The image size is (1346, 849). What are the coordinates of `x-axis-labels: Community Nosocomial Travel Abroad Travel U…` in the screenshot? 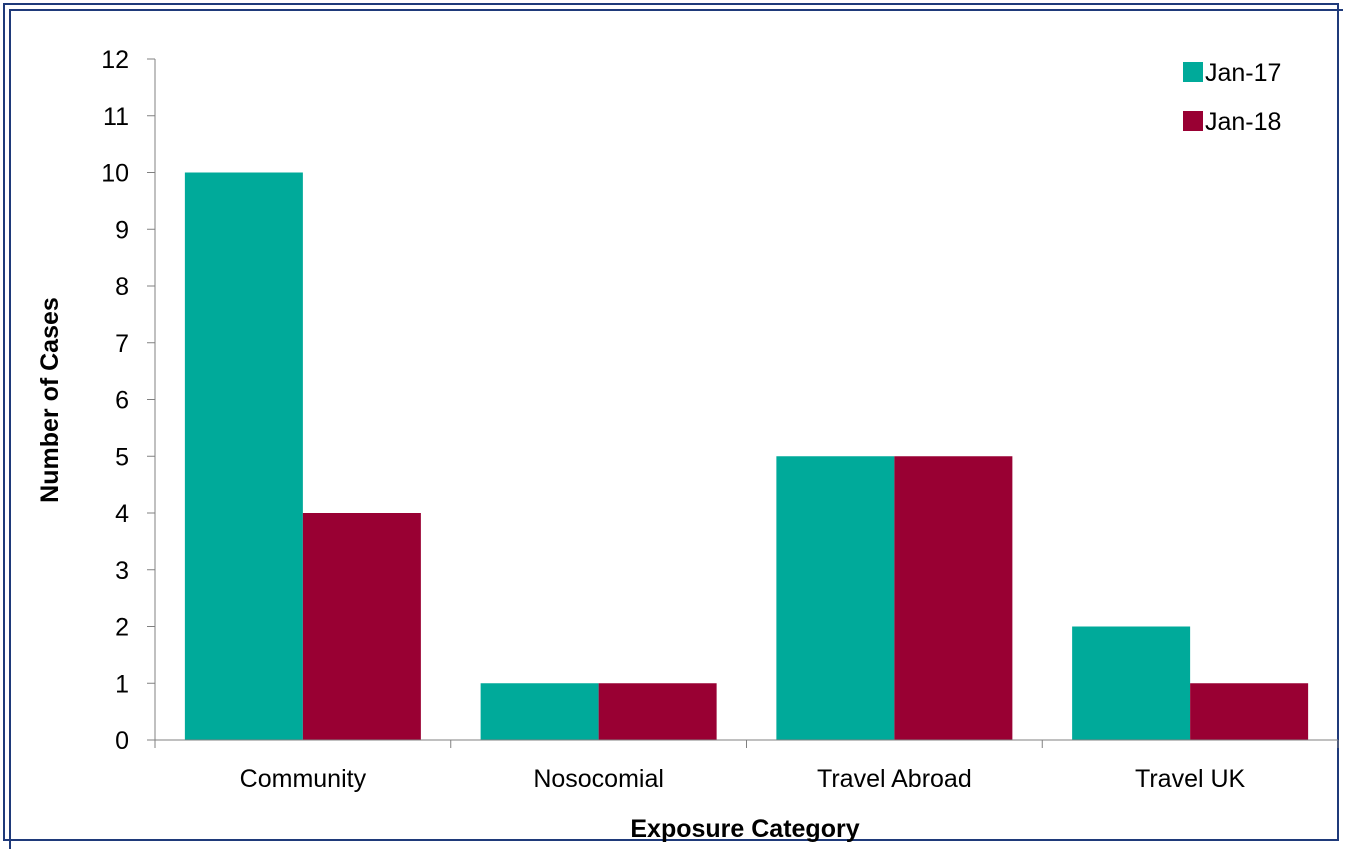 It's located at (743, 779).